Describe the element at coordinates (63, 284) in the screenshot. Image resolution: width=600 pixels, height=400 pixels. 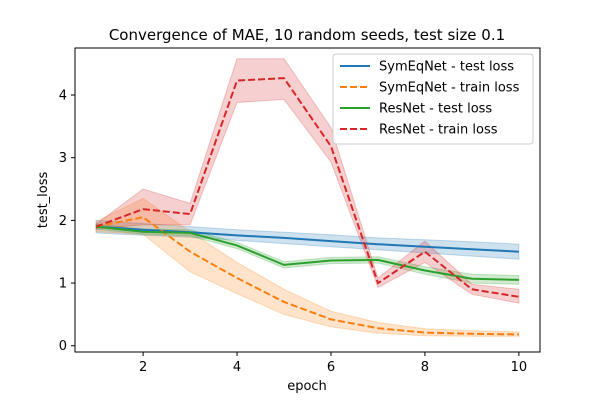
I see `y-tick-label: 1` at that location.